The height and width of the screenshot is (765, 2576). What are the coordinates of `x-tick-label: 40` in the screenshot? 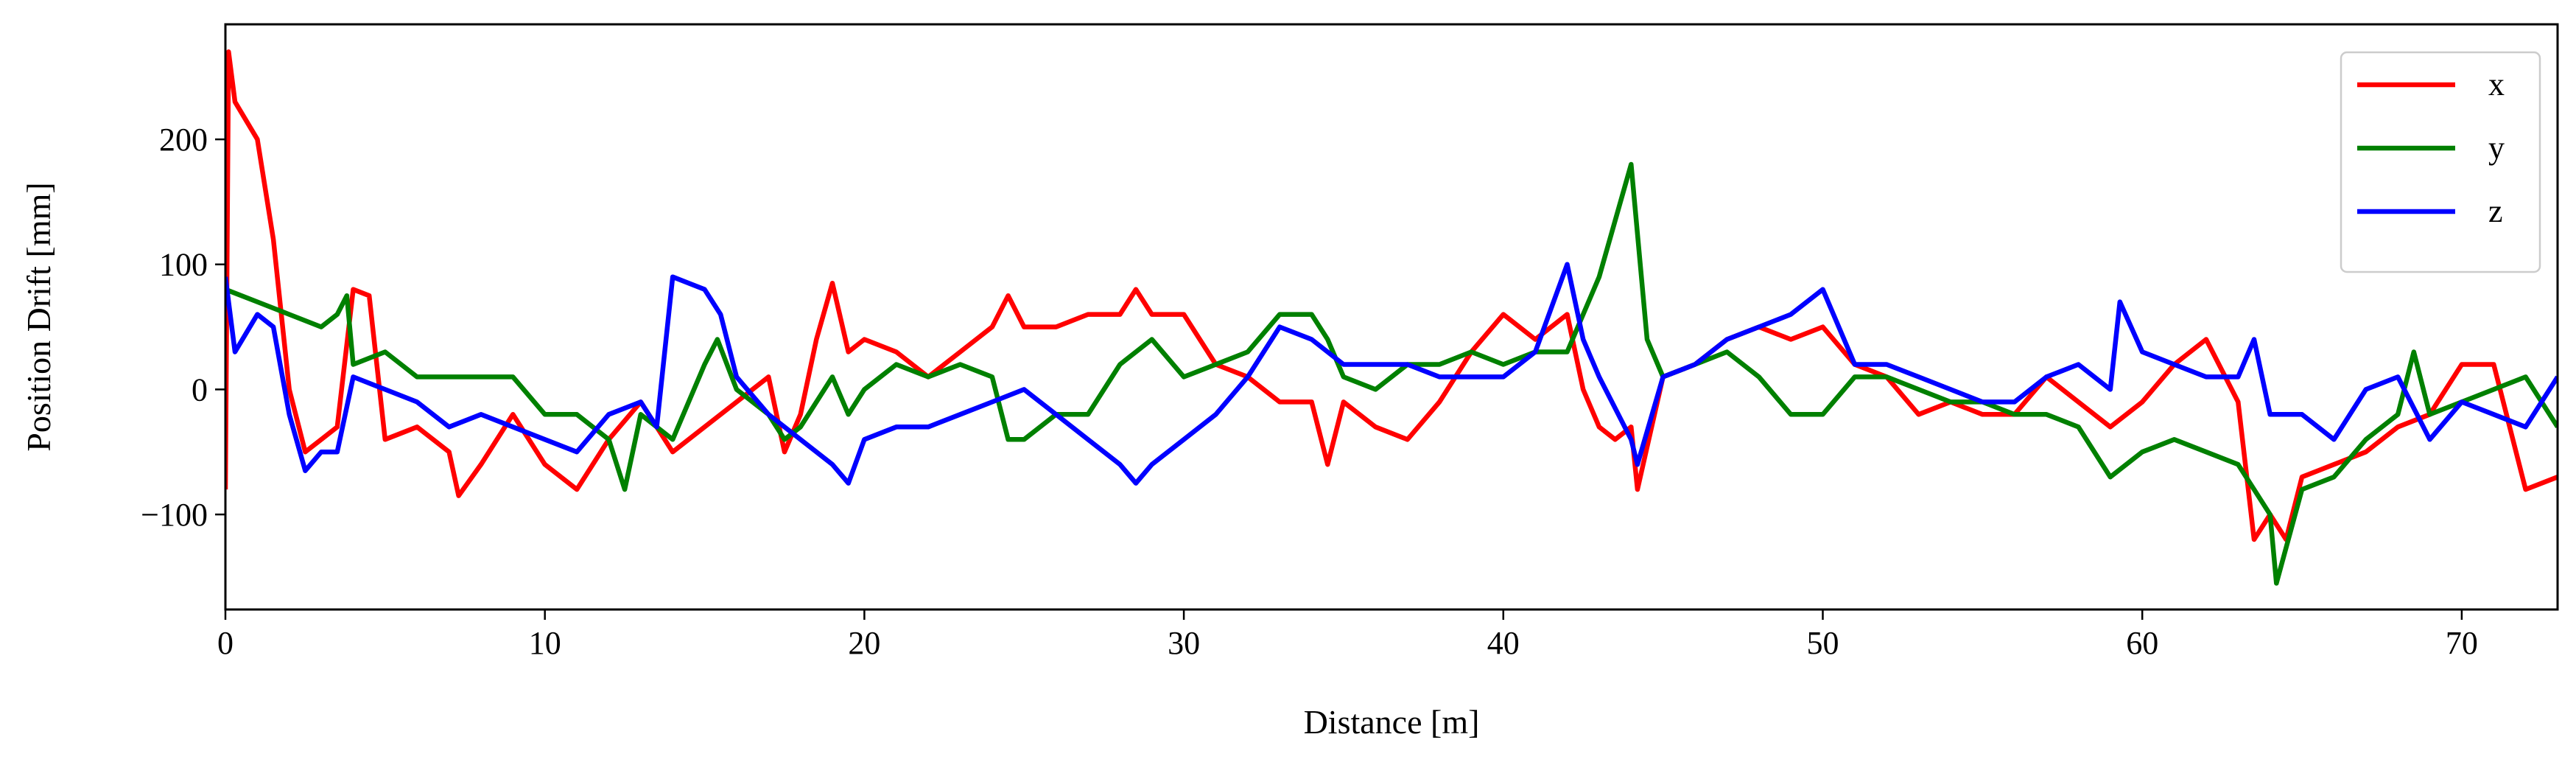 It's located at (1503, 643).